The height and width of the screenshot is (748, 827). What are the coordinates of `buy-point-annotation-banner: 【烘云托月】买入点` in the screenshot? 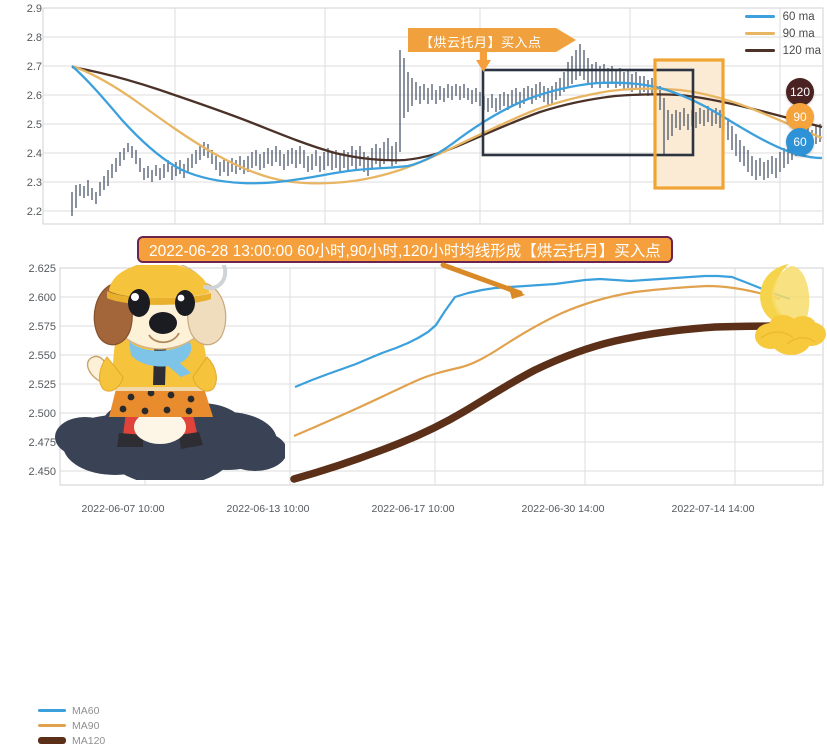 It's located at (493, 40).